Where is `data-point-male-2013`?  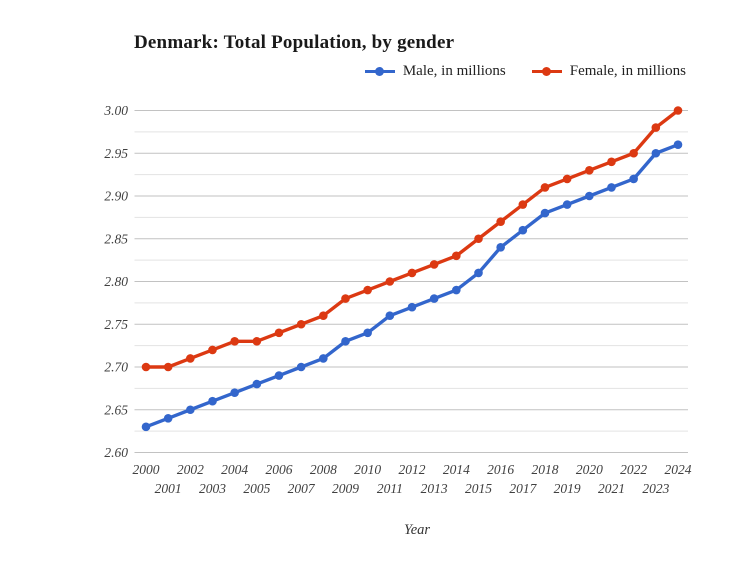
data-point-male-2013 is located at coordinates (434, 298).